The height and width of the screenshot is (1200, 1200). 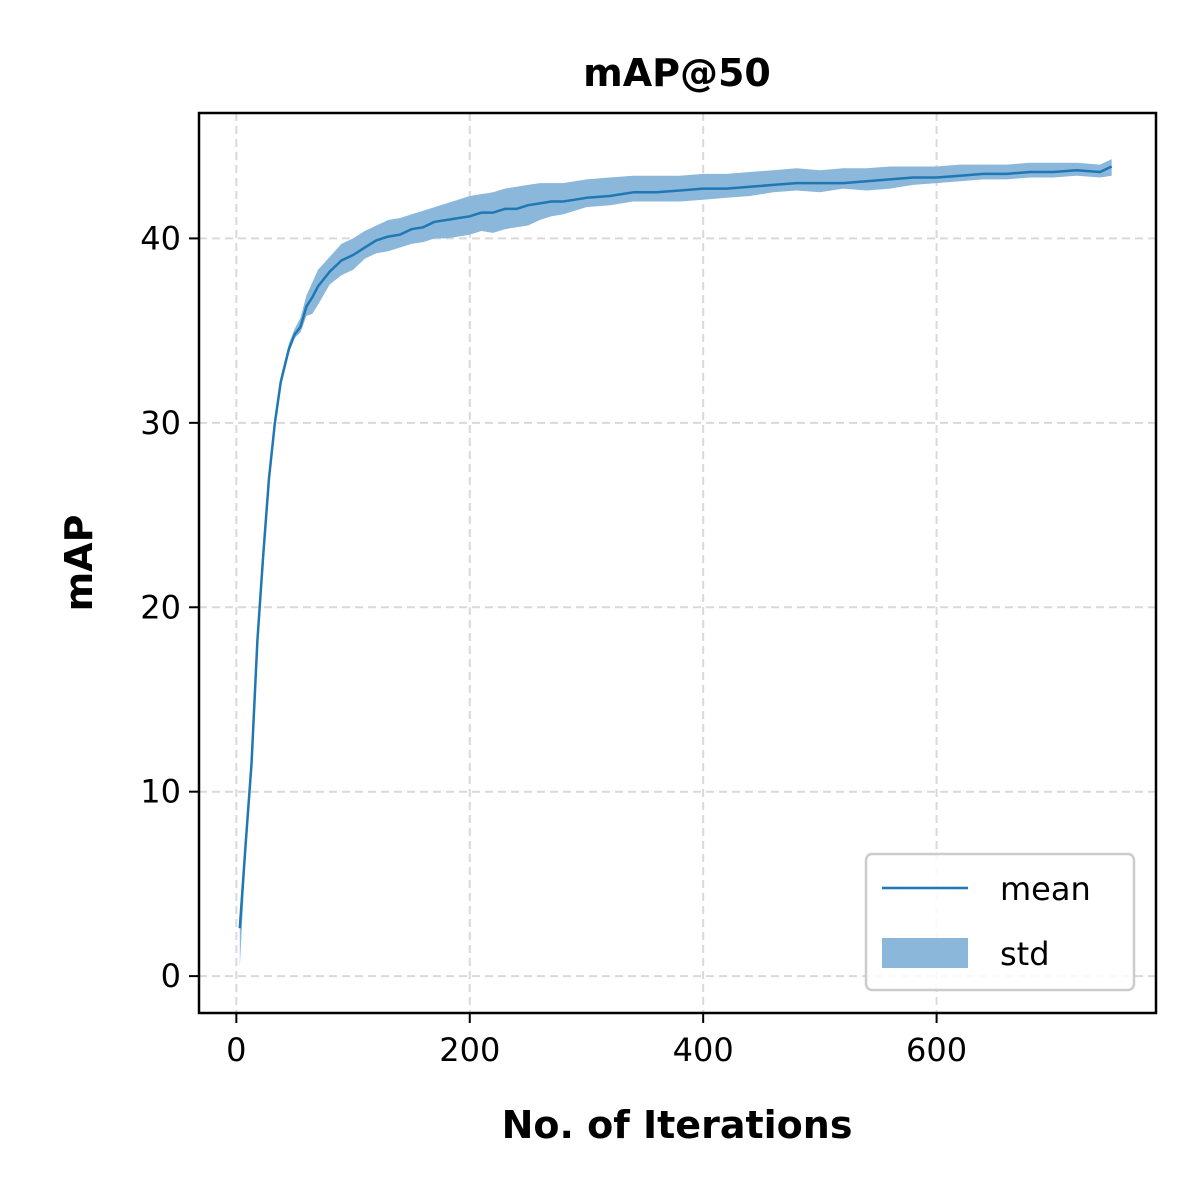 What do you see at coordinates (936, 1050) in the screenshot?
I see `x-tick-label: 600` at bounding box center [936, 1050].